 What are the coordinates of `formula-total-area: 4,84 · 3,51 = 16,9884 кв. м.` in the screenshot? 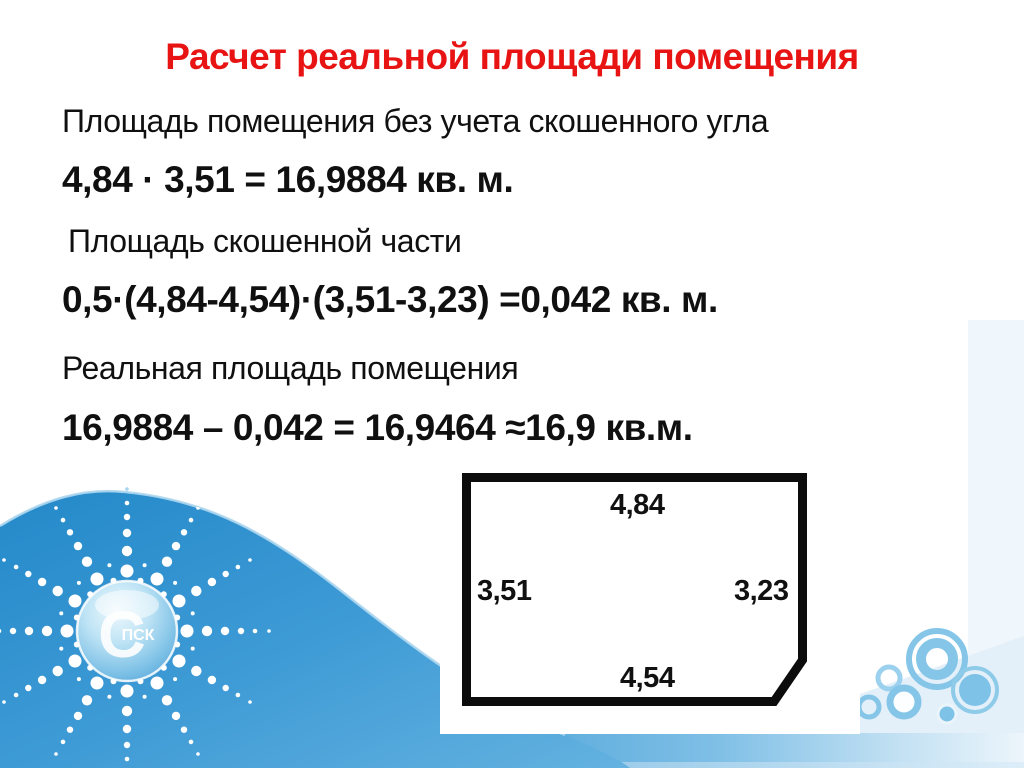 It's located at (288, 179).